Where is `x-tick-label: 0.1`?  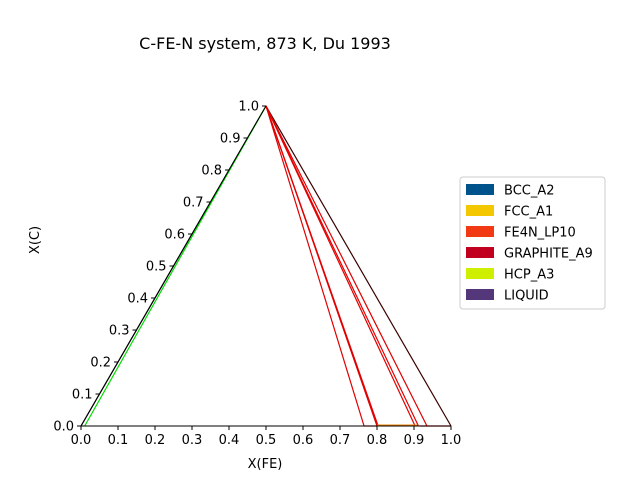 x-tick-label: 0.1 is located at coordinates (118, 440).